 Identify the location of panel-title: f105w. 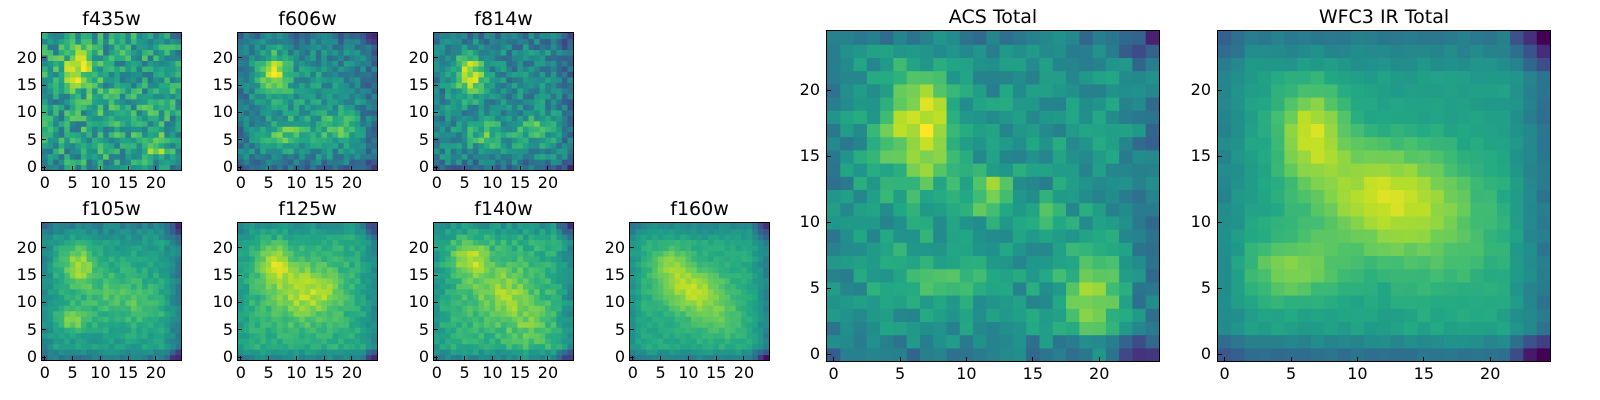
(111, 209).